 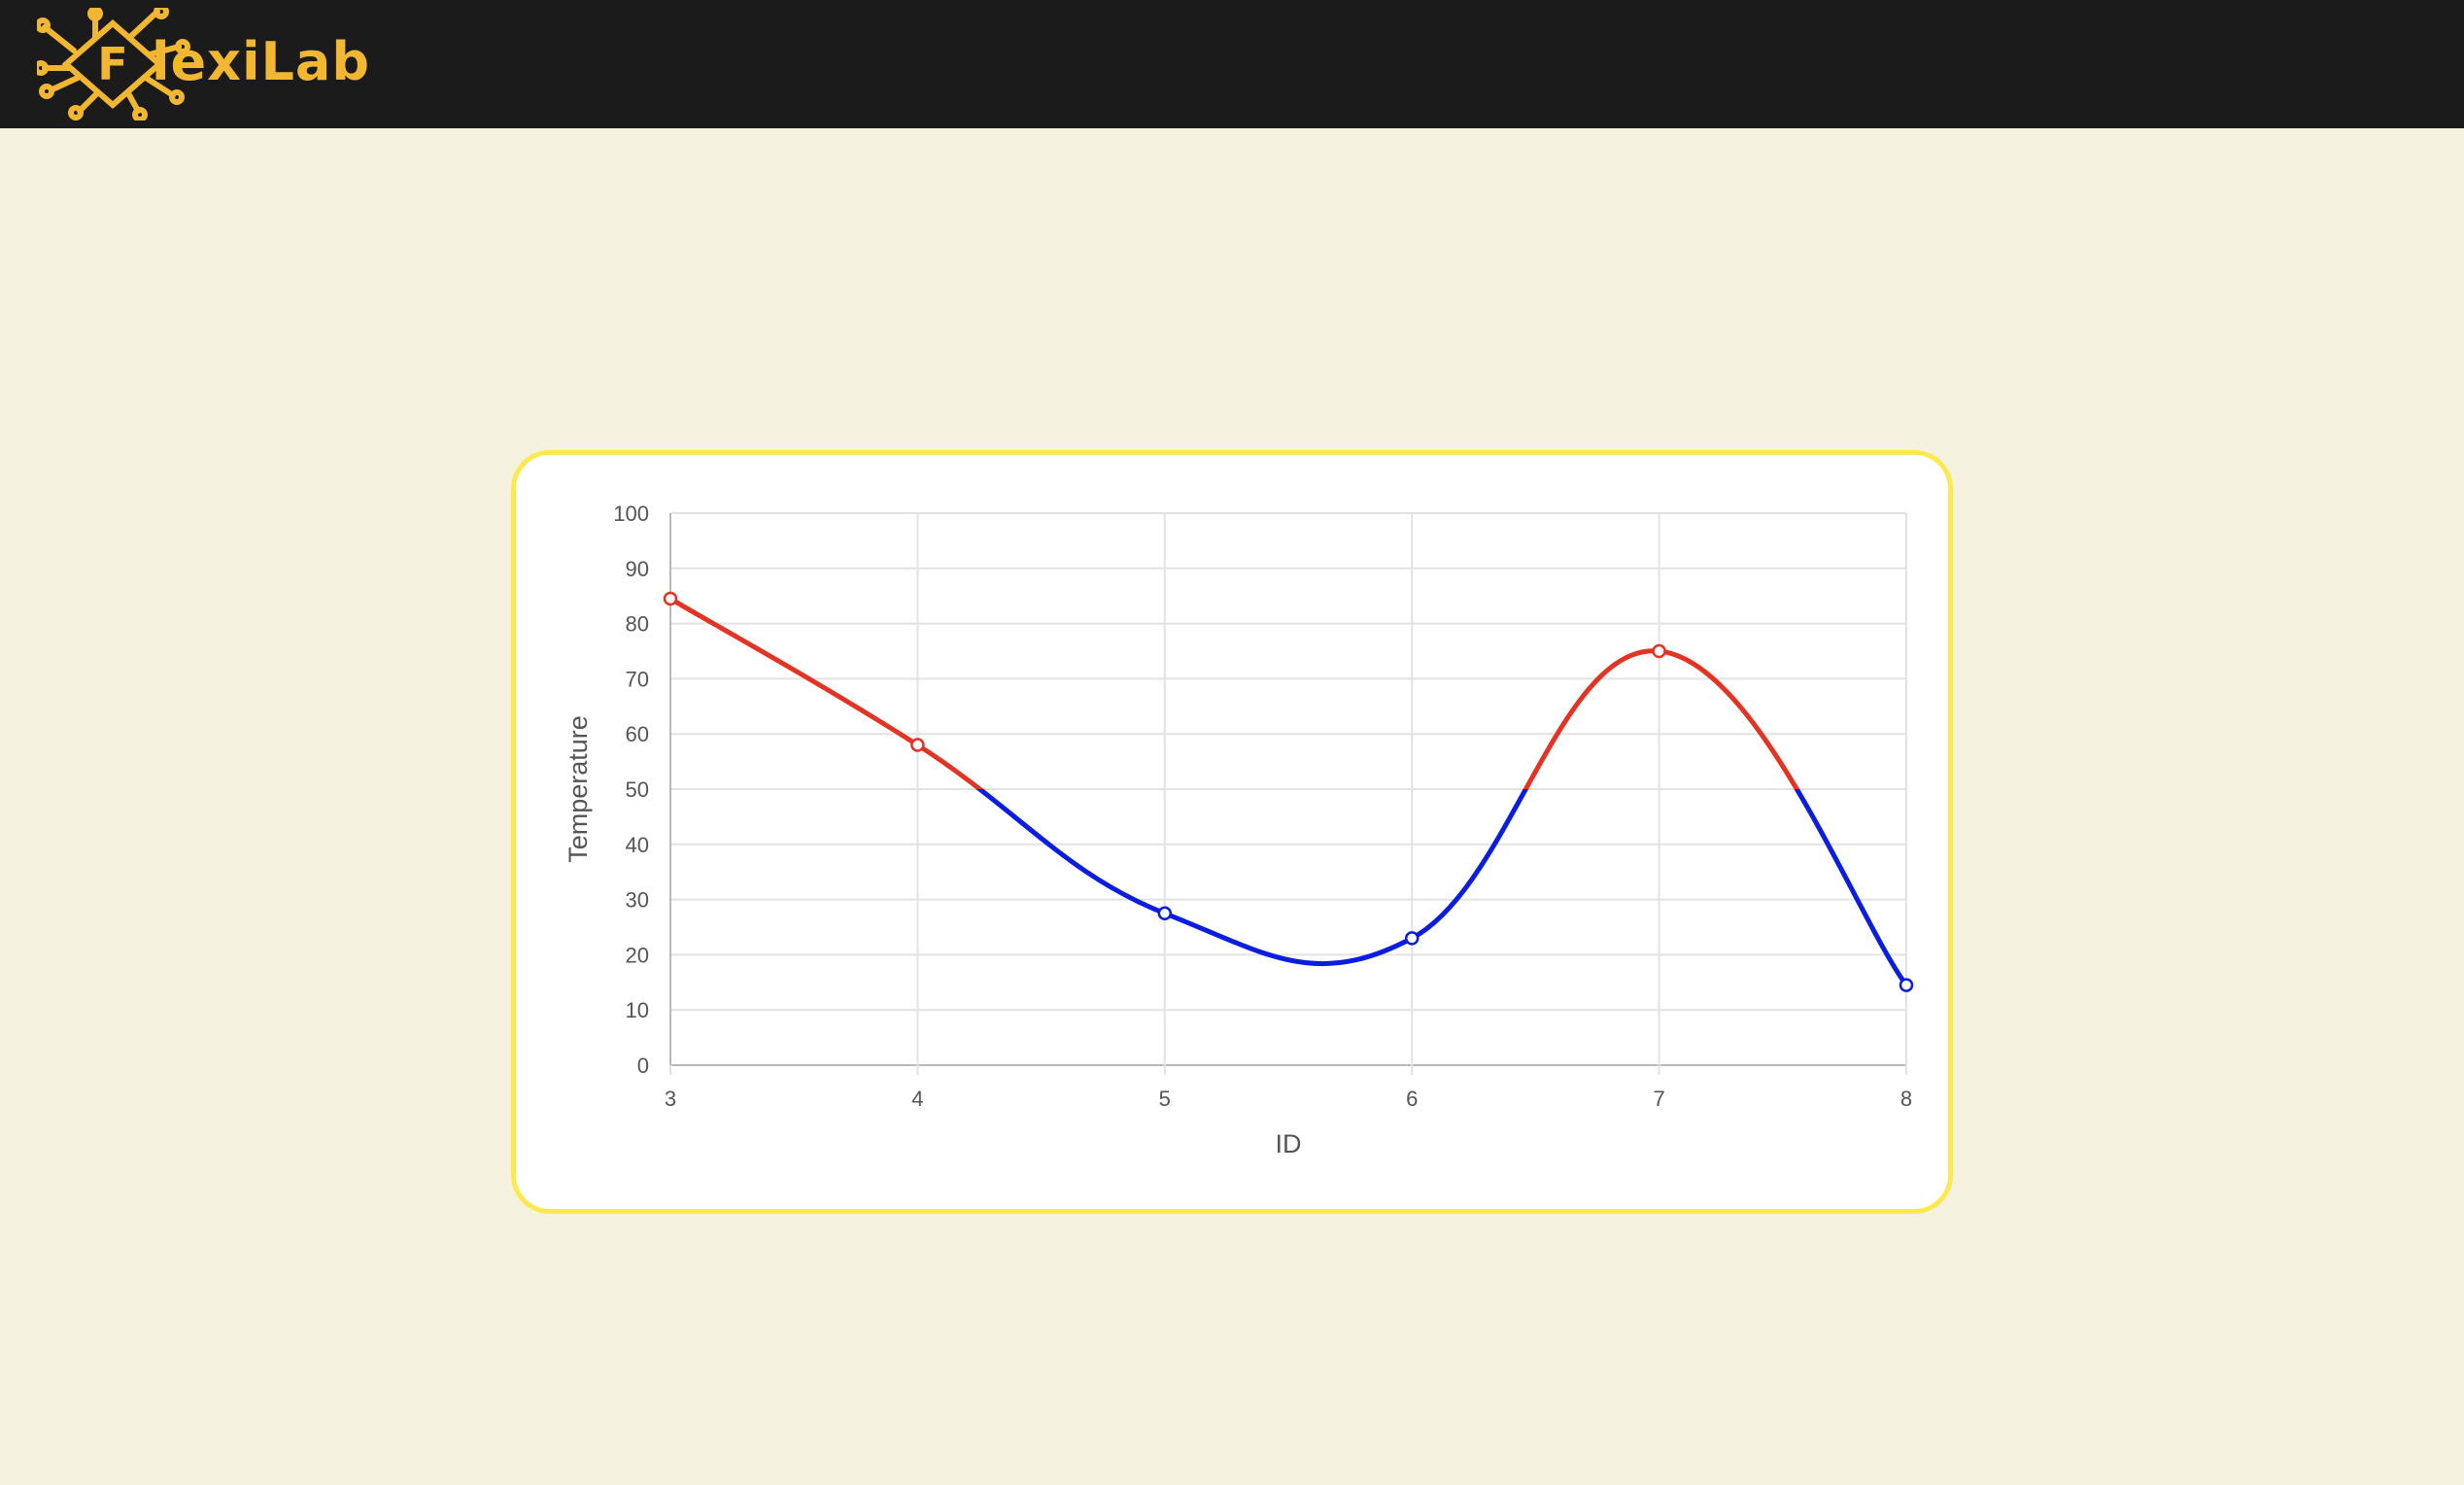 I want to click on logo-wordmark: lexiLab, so click(x=261, y=61).